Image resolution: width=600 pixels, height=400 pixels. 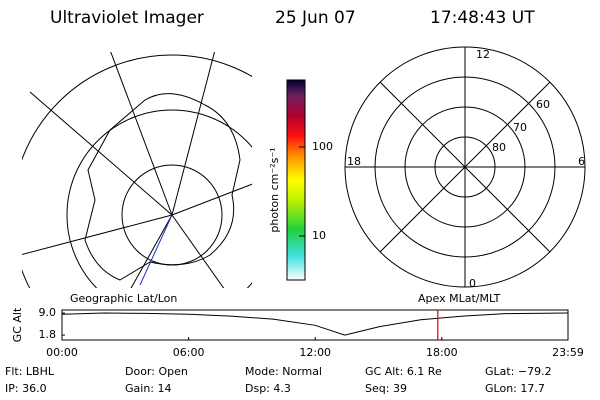 I want to click on info: IP: 36.0, so click(x=26, y=388).